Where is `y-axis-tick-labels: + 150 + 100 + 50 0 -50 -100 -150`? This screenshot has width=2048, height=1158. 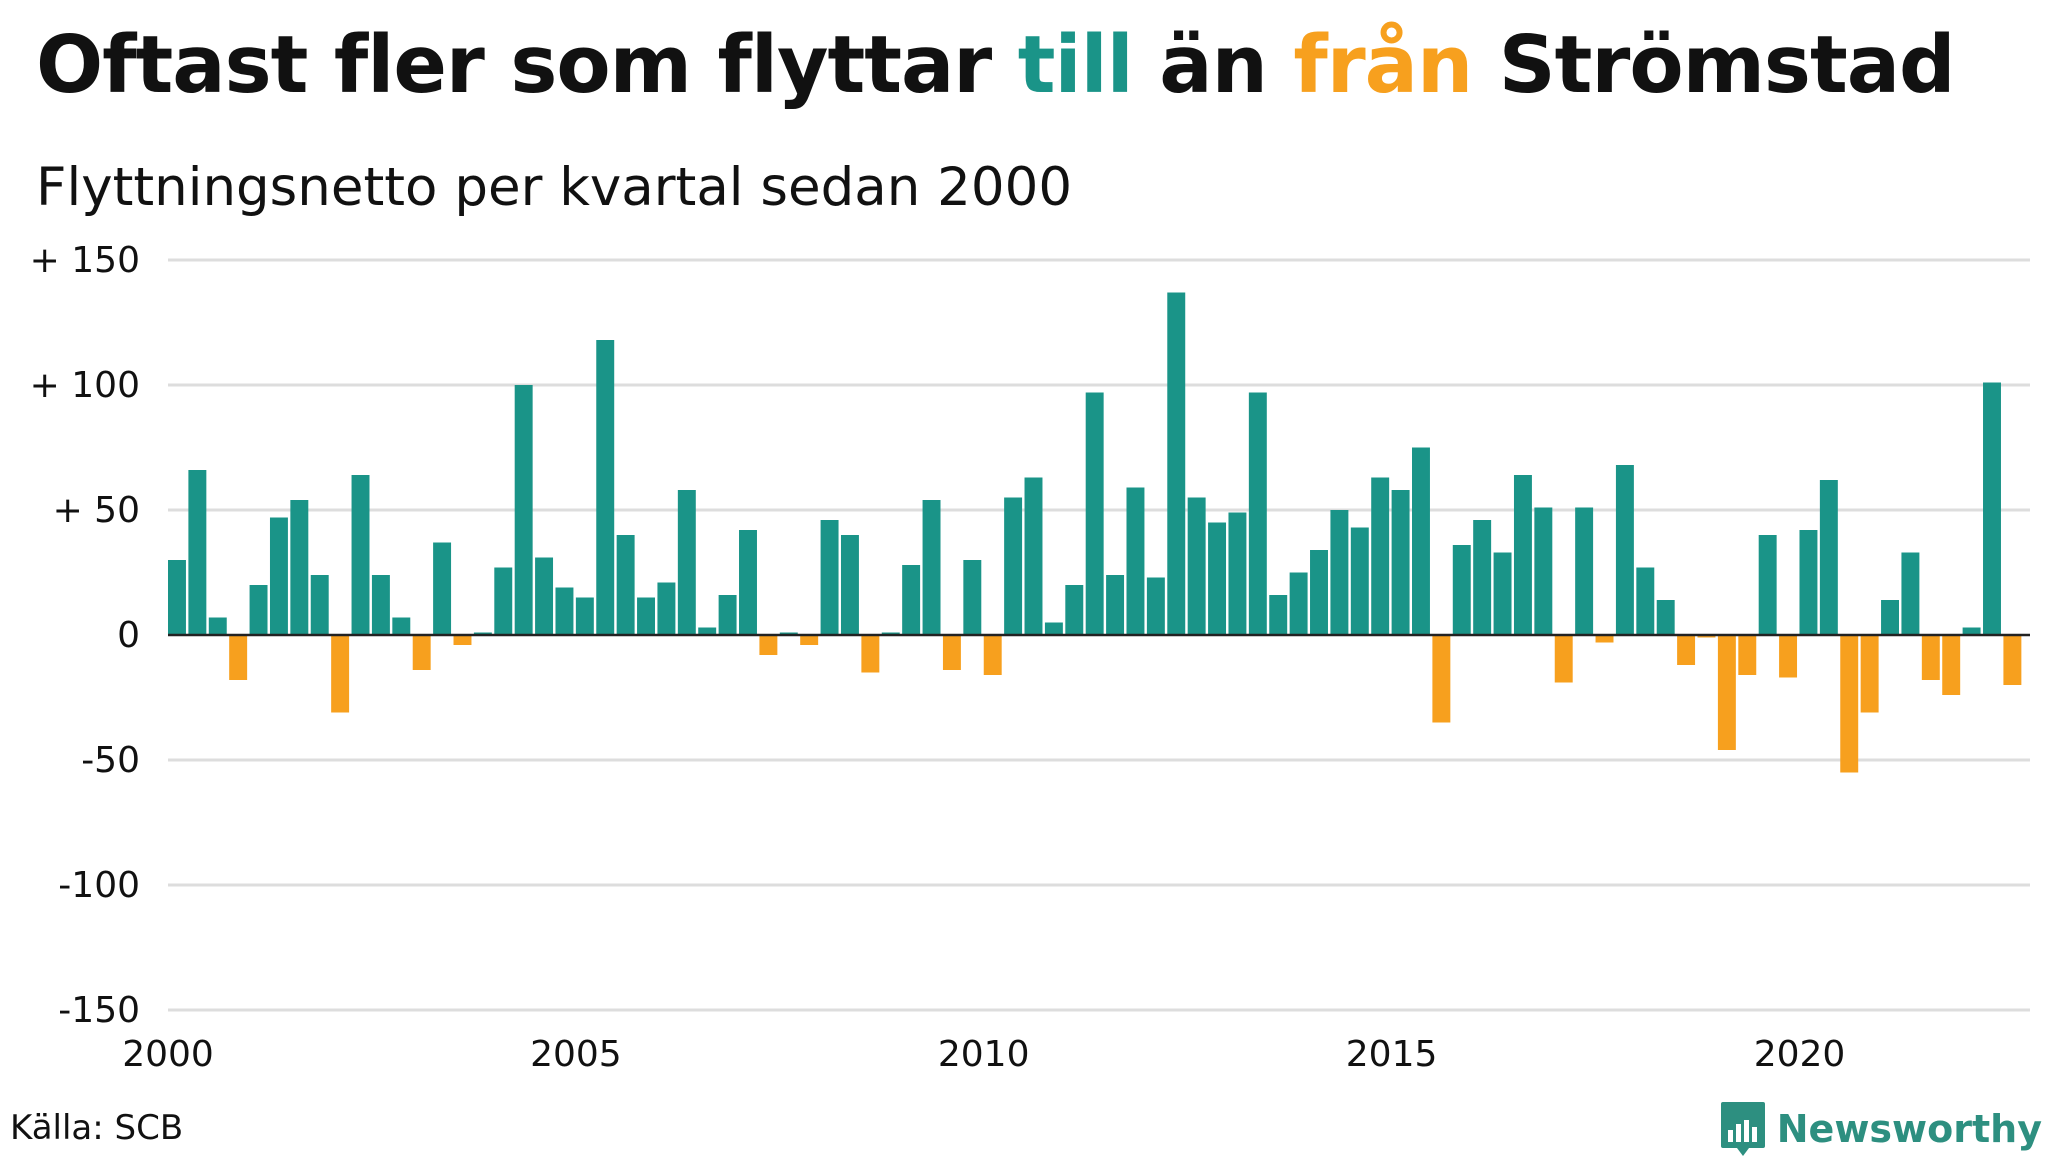
y-axis-tick-labels: + 150 + 100 + 50 0 -50 -100 -150 is located at coordinates (85, 635).